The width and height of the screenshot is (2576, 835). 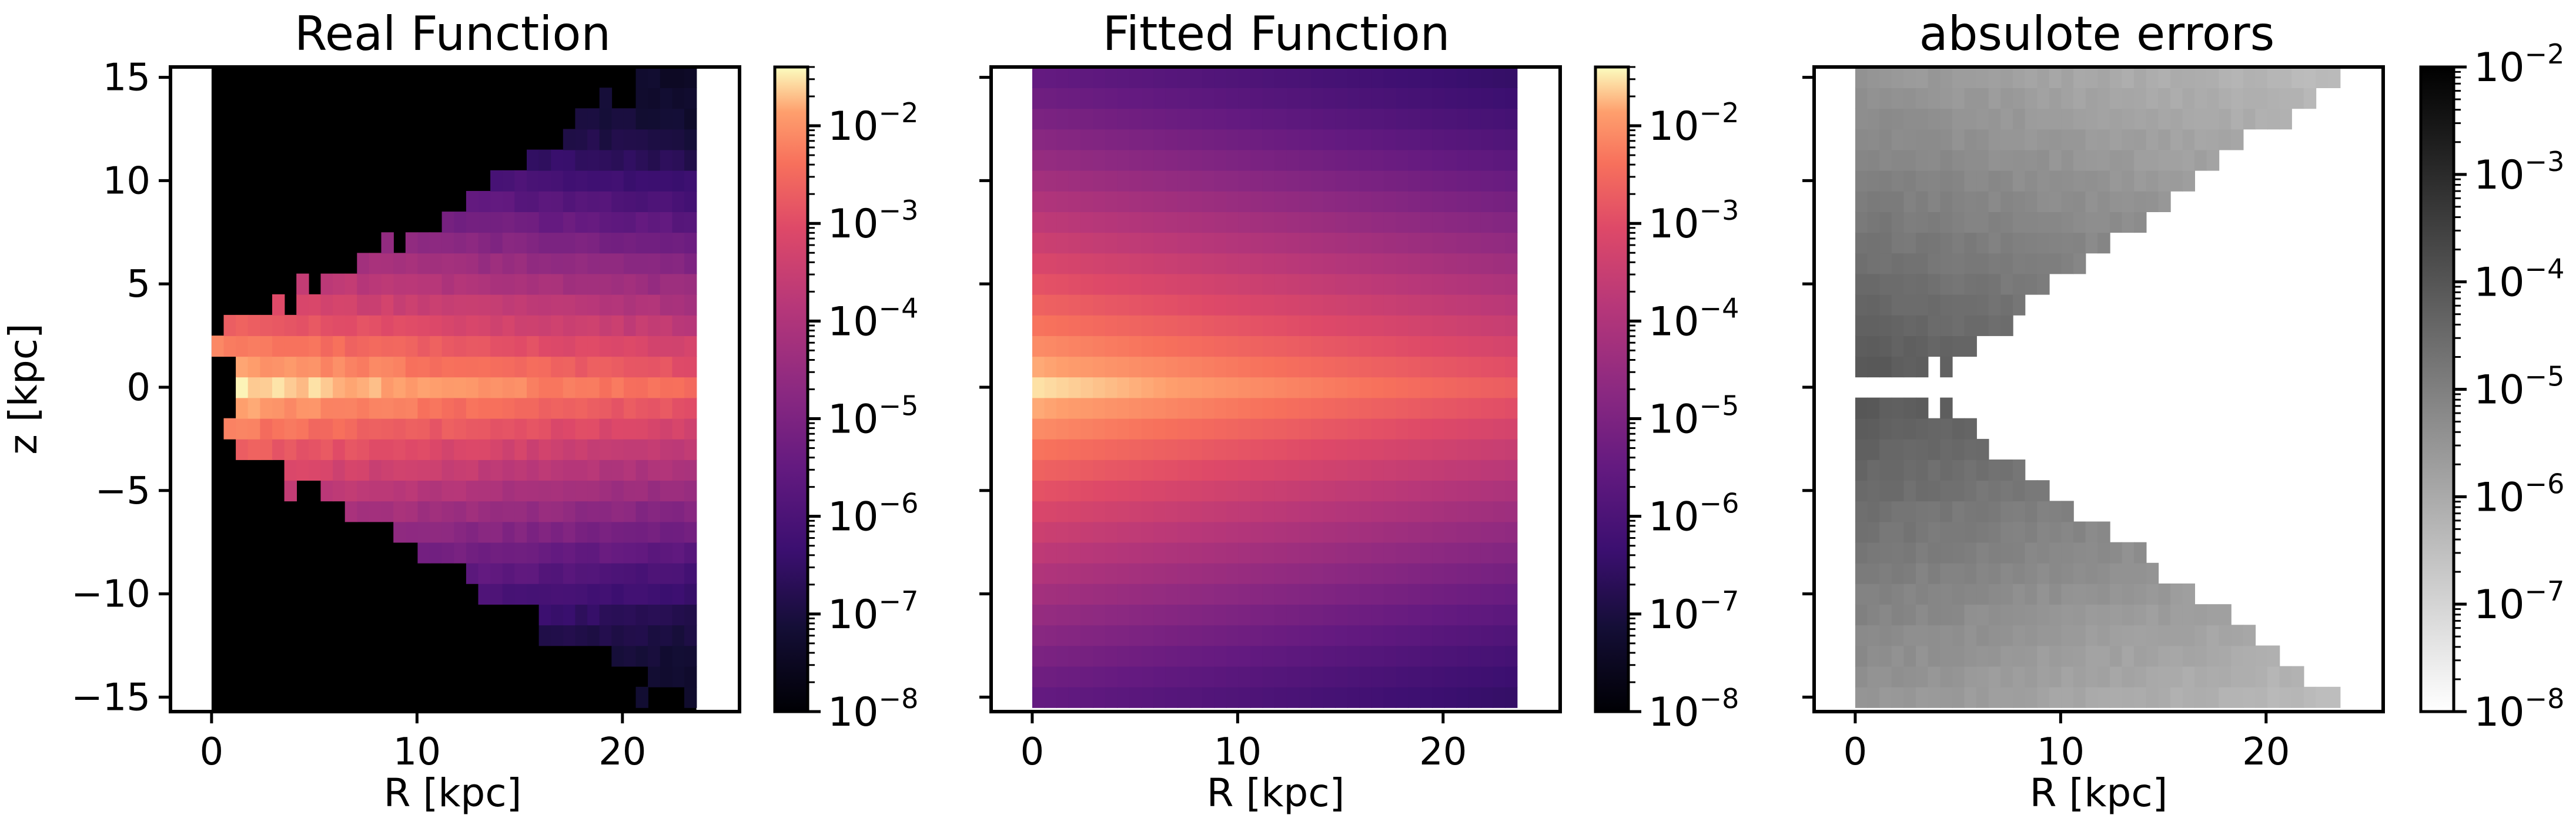 I want to click on colorbar-tick-label: 10⁻⁵, so click(x=2519, y=387).